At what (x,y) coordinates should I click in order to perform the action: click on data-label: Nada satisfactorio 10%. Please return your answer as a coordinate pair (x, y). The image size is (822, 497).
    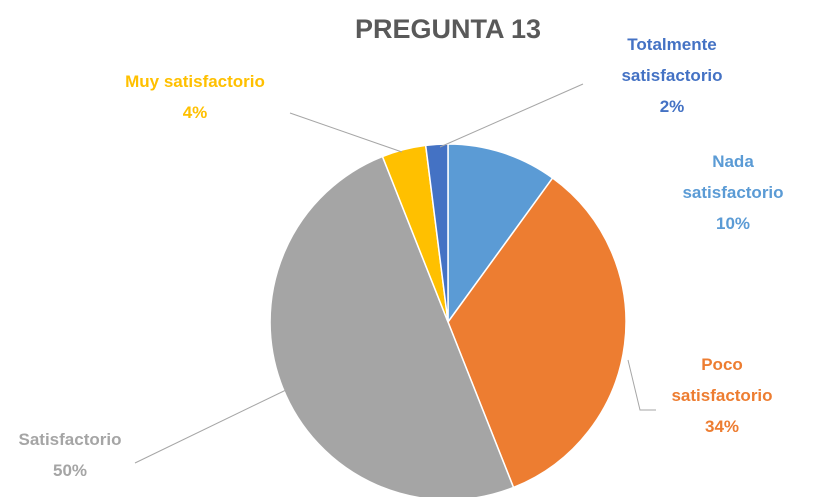
    Looking at the image, I should click on (733, 192).